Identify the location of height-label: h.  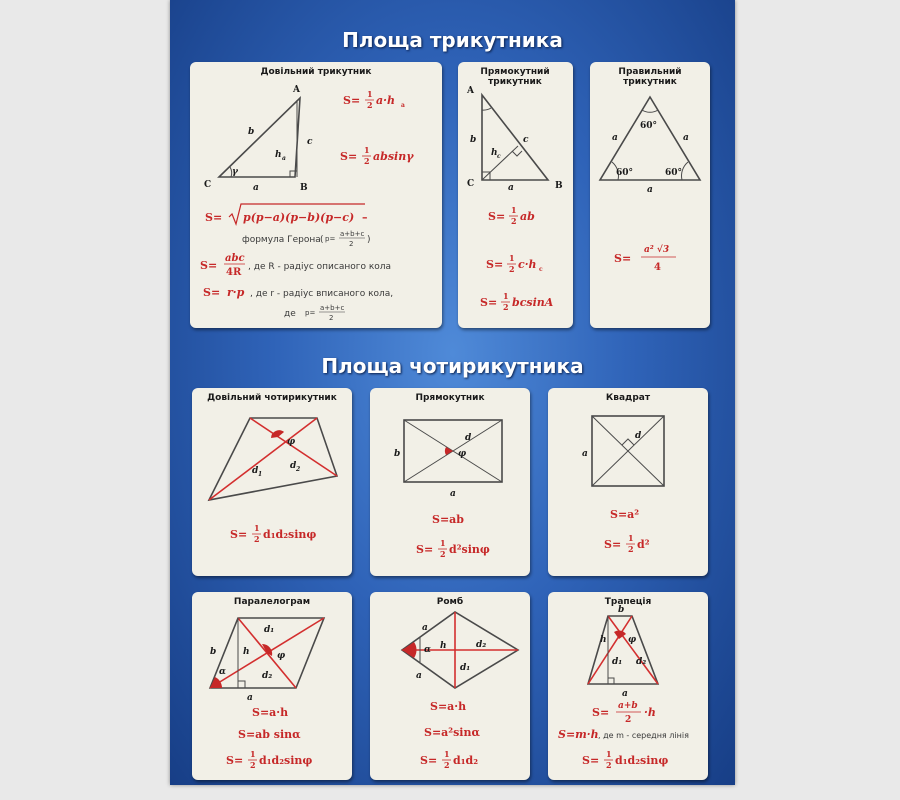
(246, 652).